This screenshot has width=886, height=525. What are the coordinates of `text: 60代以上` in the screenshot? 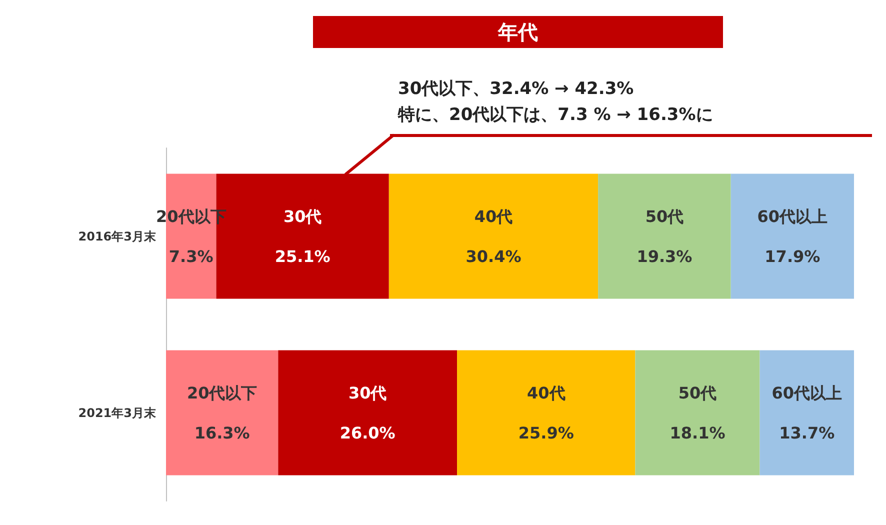 It's located at (792, 216).